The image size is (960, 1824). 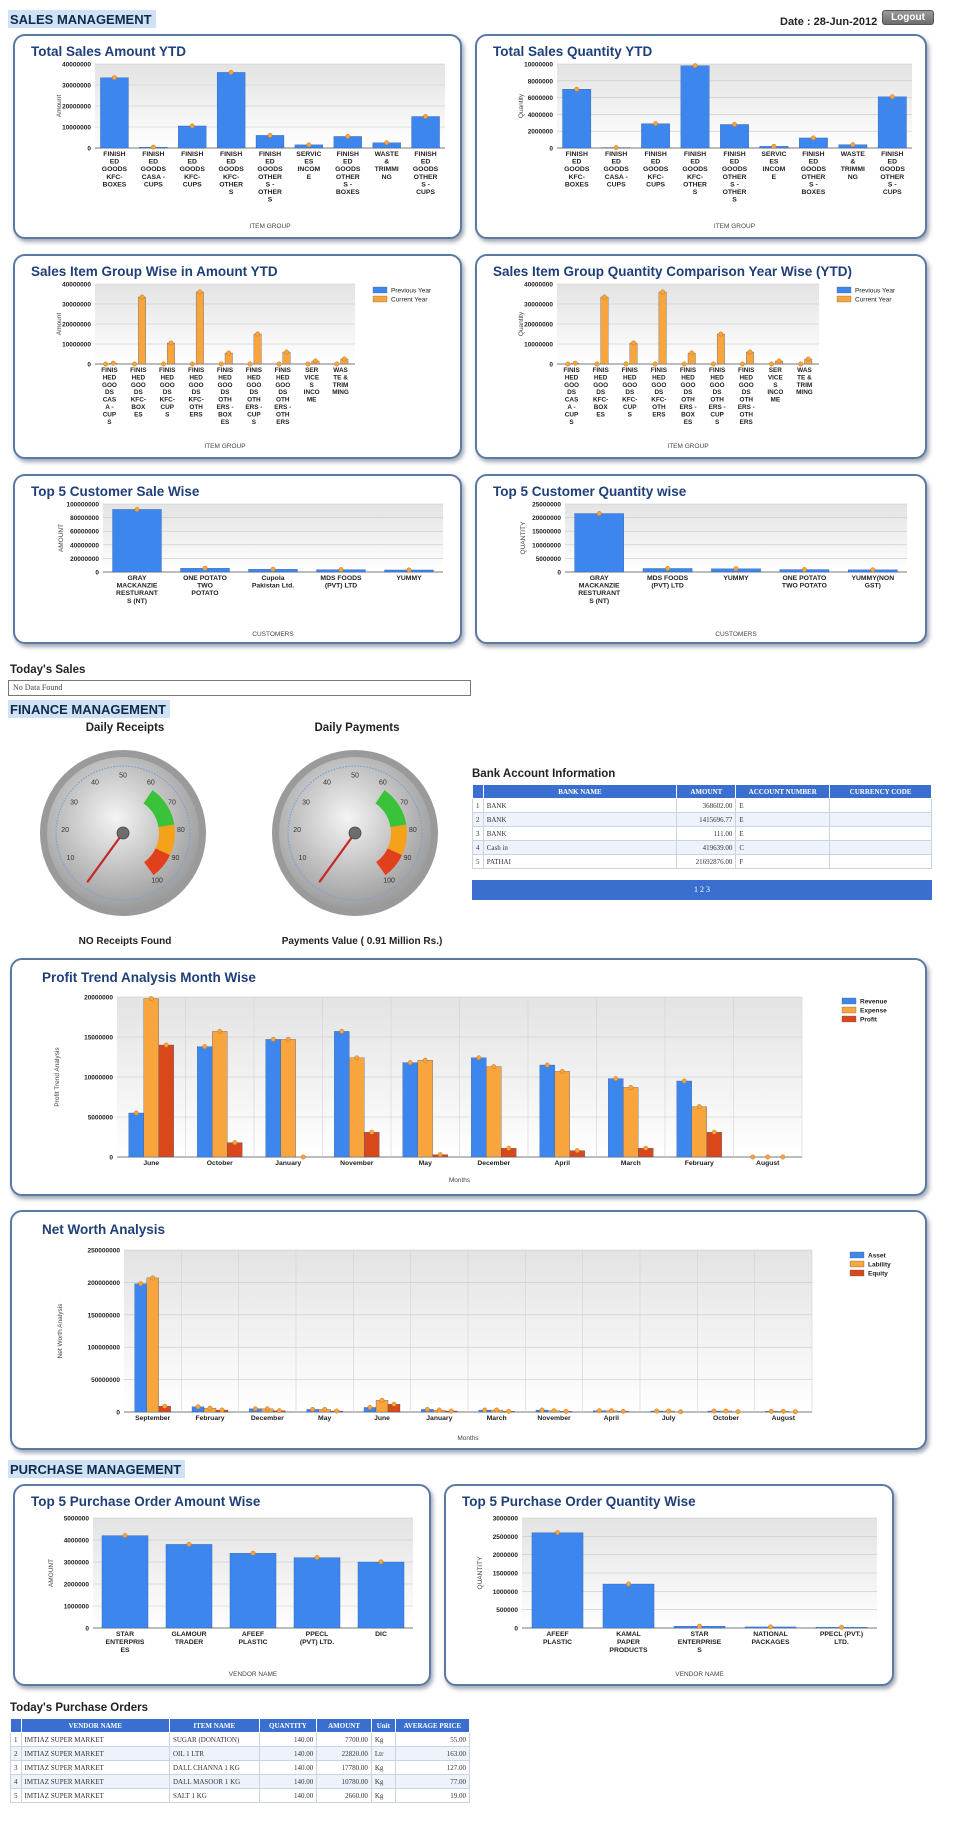 What do you see at coordinates (873, 300) in the screenshot?
I see `legend-label: Current Year` at bounding box center [873, 300].